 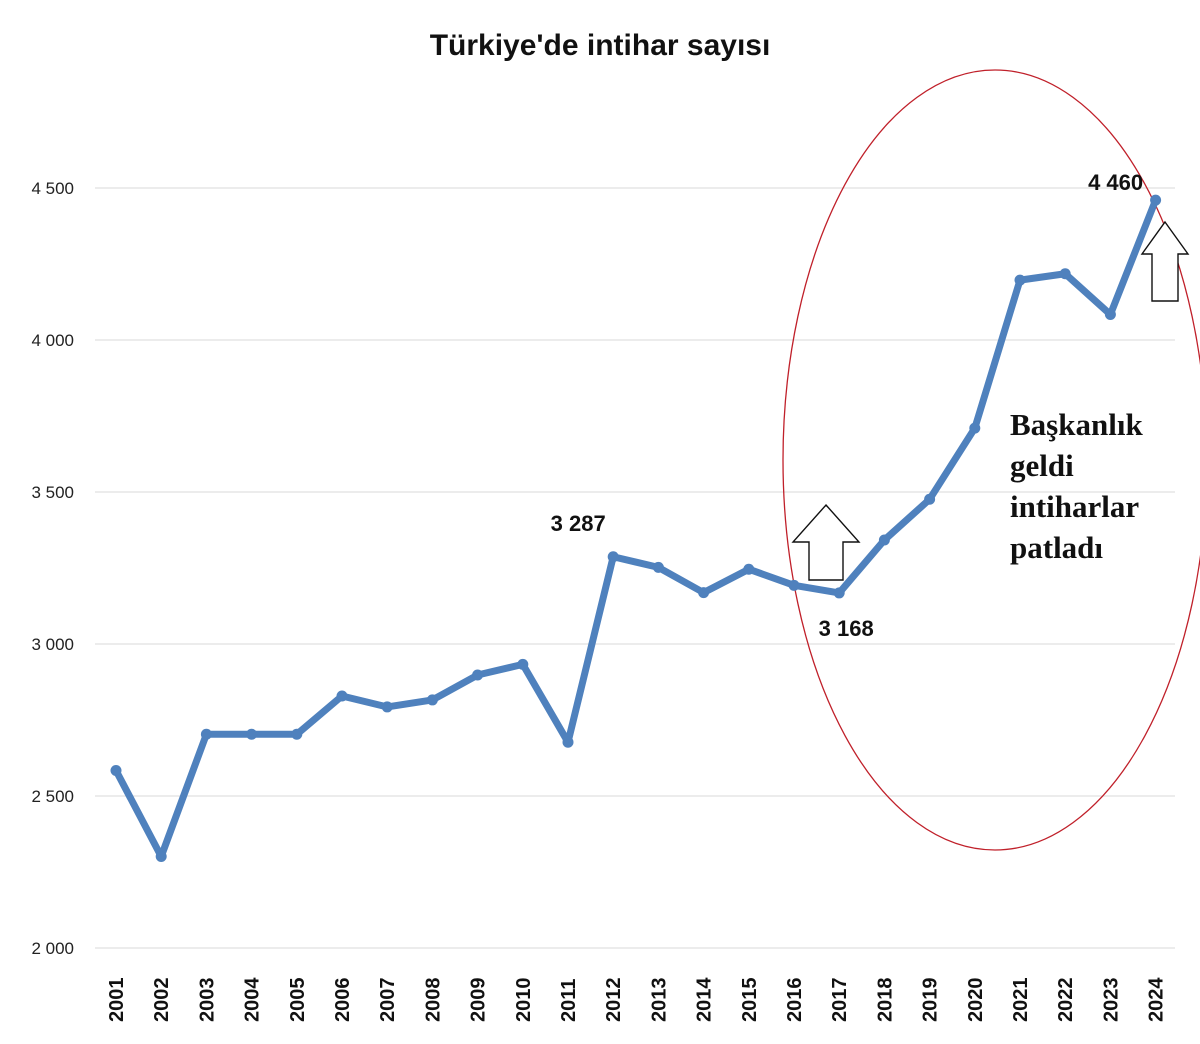 I want to click on x-tick-label: 2009, so click(x=479, y=1000).